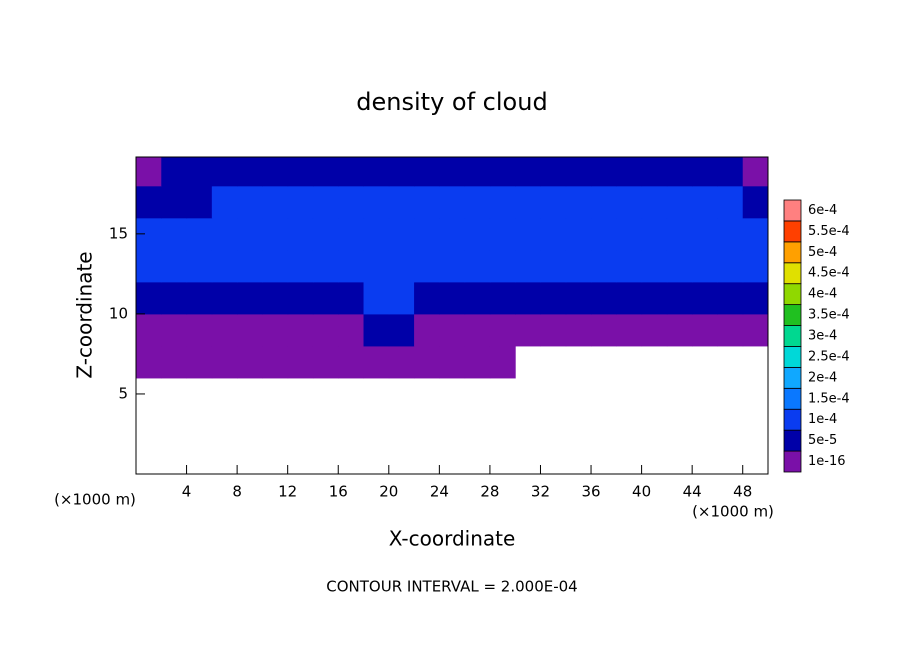 The width and height of the screenshot is (904, 654). Describe the element at coordinates (829, 273) in the screenshot. I see `colorbar-label: 4.5e-4` at that location.